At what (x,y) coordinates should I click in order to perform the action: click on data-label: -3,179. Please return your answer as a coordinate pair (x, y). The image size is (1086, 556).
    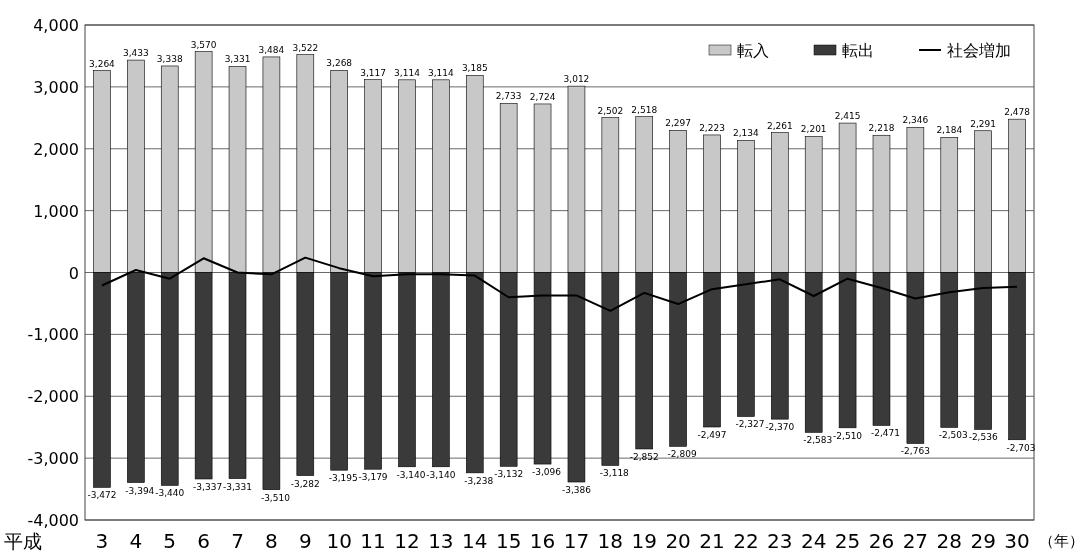
    Looking at the image, I should click on (373, 477).